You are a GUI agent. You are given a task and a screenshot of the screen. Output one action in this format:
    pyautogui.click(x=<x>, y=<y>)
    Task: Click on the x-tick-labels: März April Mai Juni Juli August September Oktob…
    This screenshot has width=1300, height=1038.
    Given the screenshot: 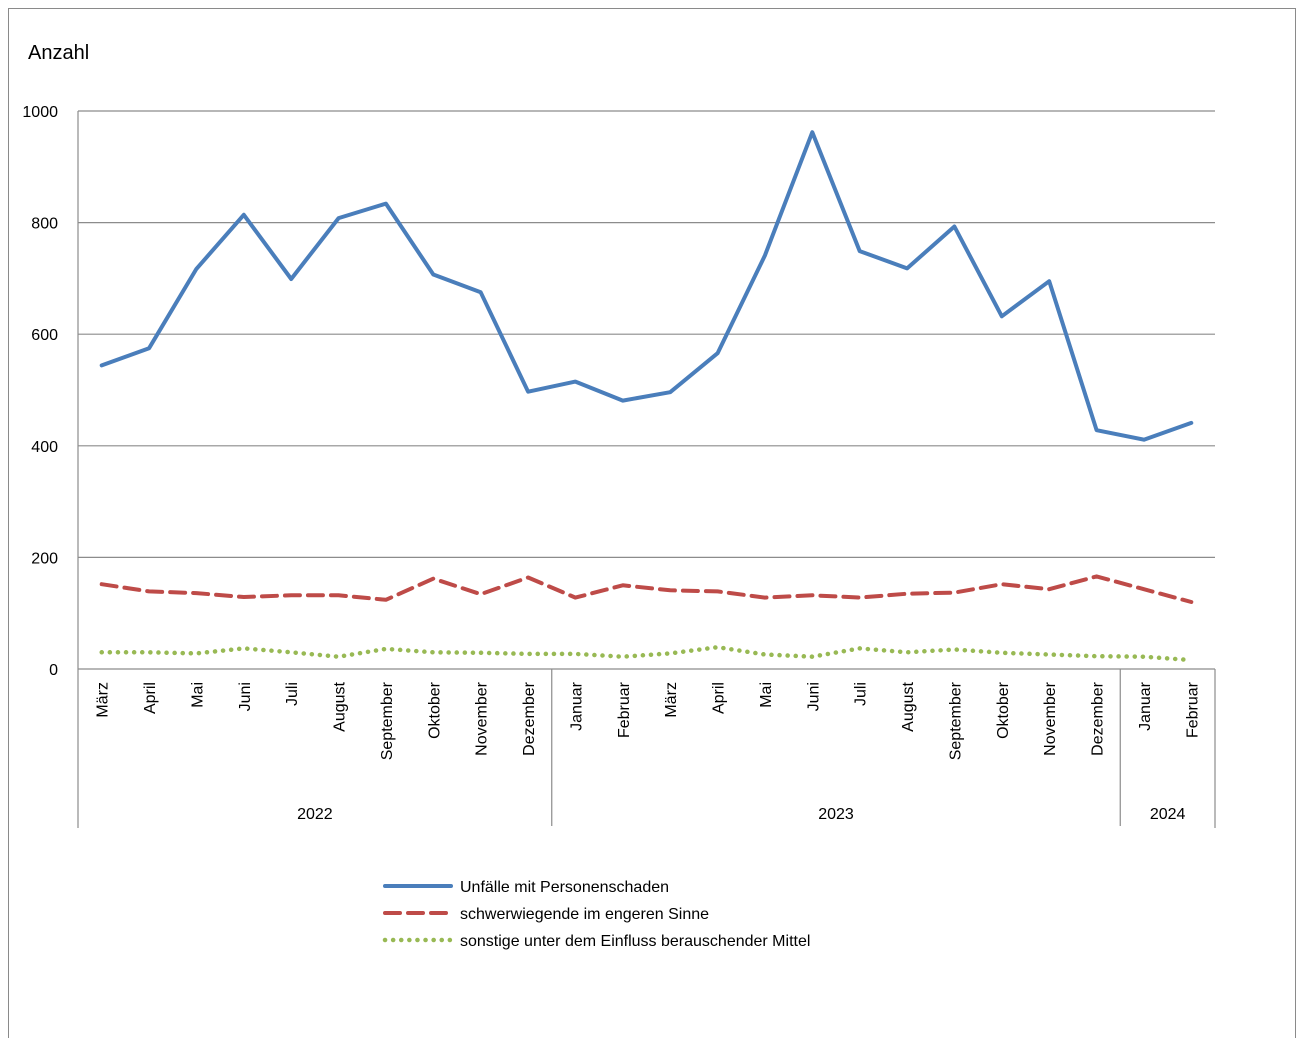 What is the action you would take?
    pyautogui.click(x=648, y=720)
    